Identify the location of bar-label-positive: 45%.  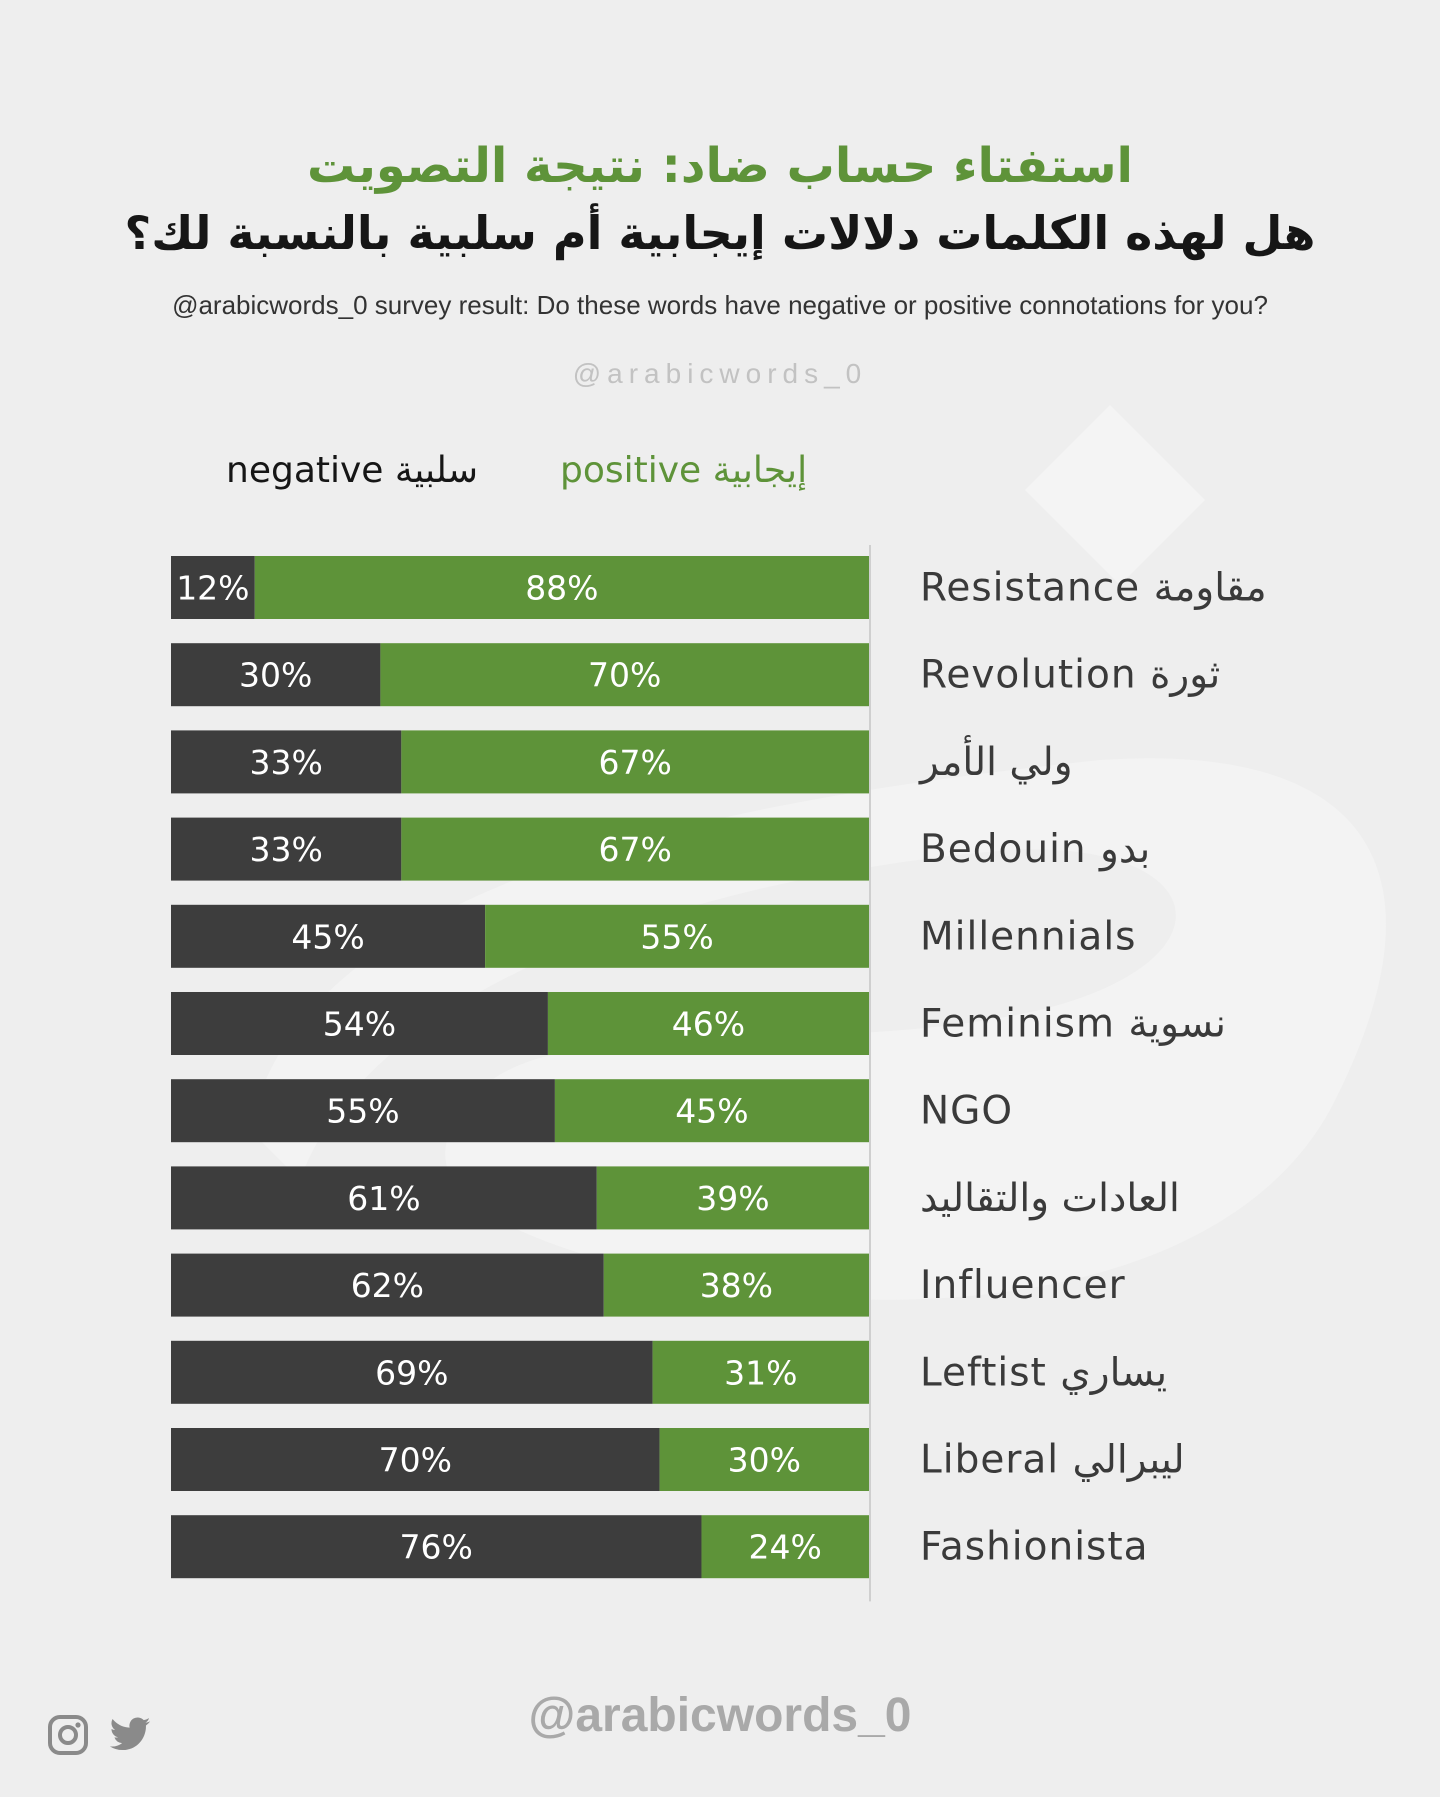
(711, 1111).